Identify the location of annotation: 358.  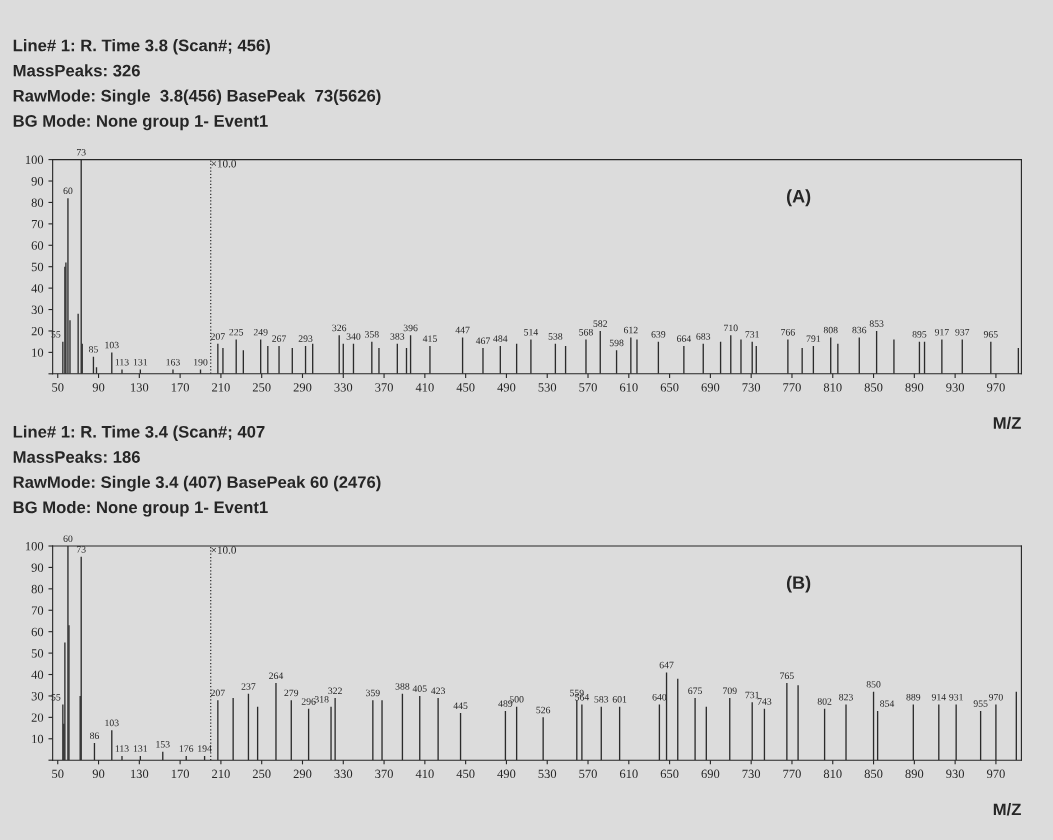
(372, 334).